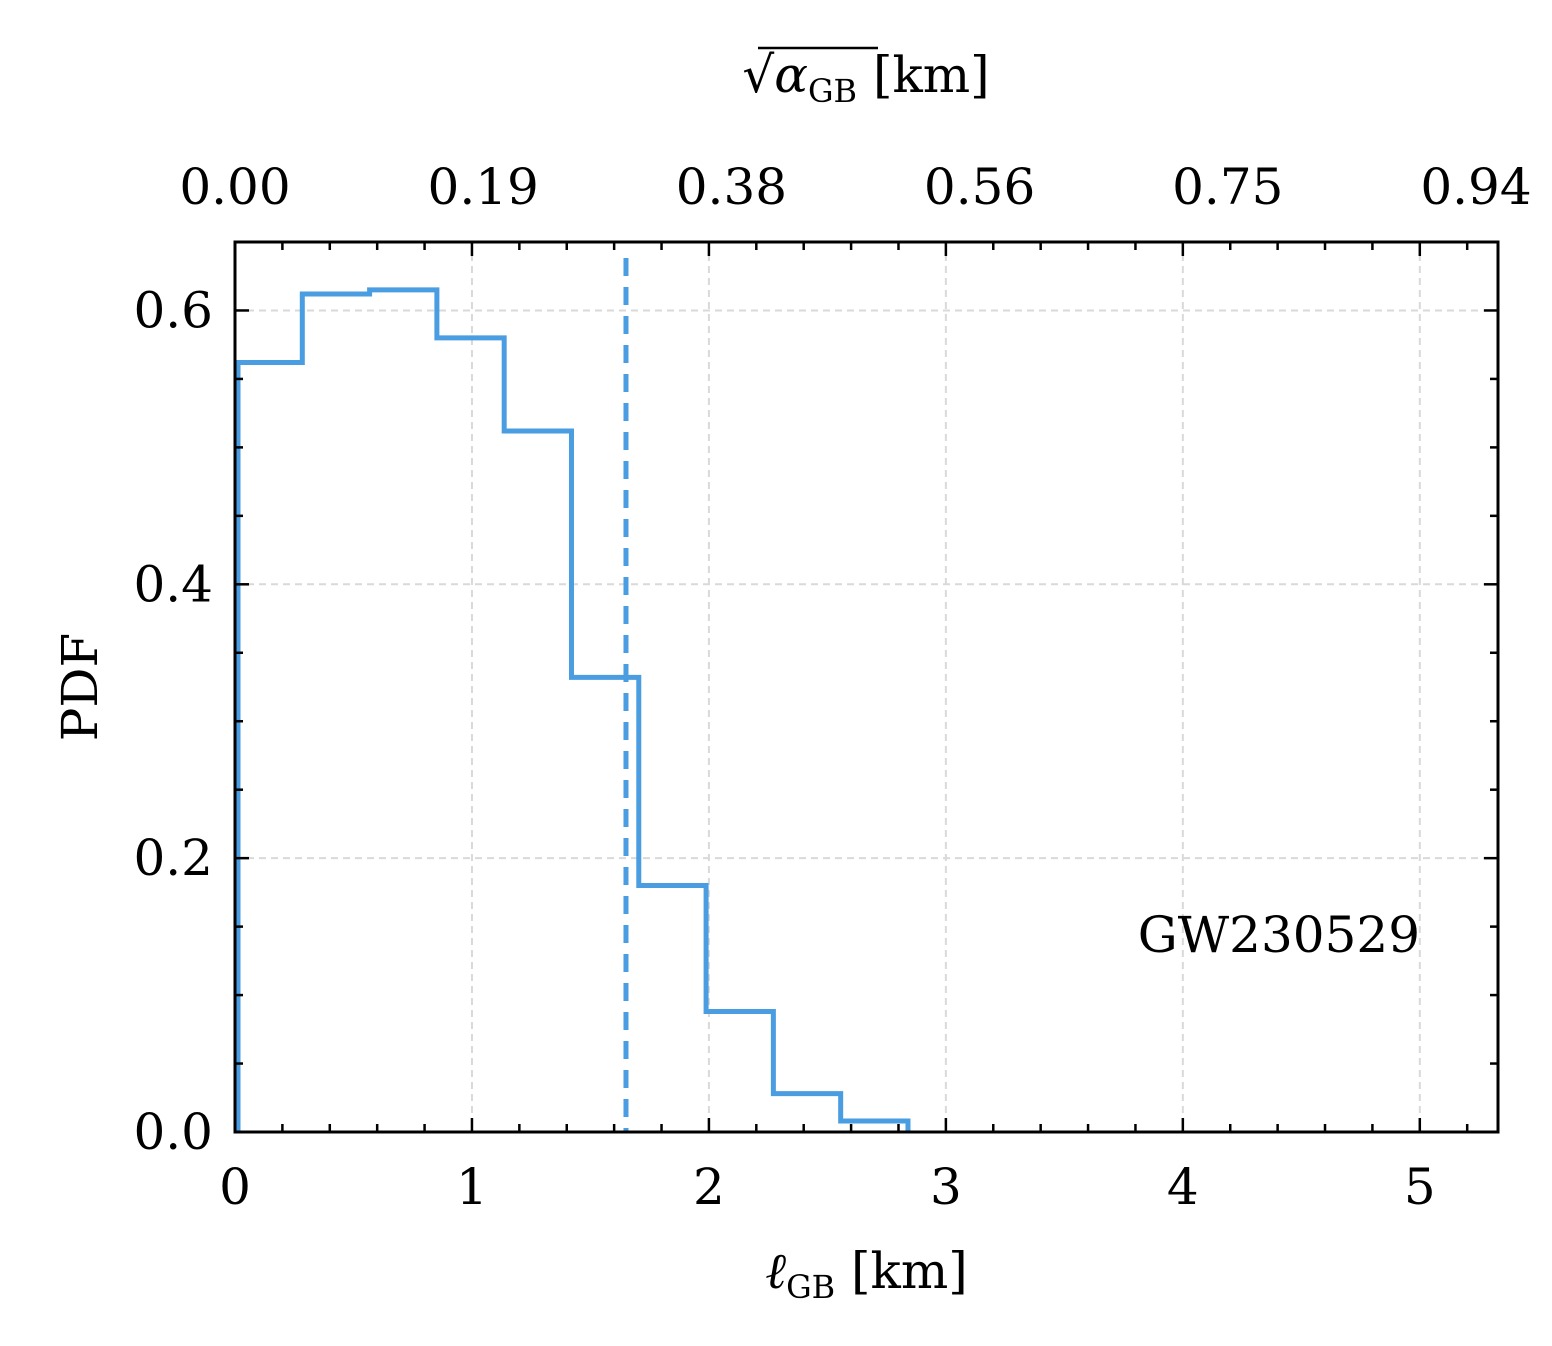 The width and height of the screenshot is (1552, 1346). What do you see at coordinates (1183, 1187) in the screenshot?
I see `x-tick-label: 4` at bounding box center [1183, 1187].